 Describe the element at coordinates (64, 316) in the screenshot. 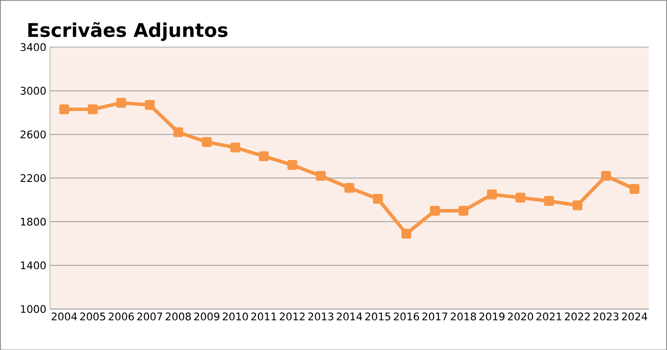

I see `x-tick-label: 2004` at that location.